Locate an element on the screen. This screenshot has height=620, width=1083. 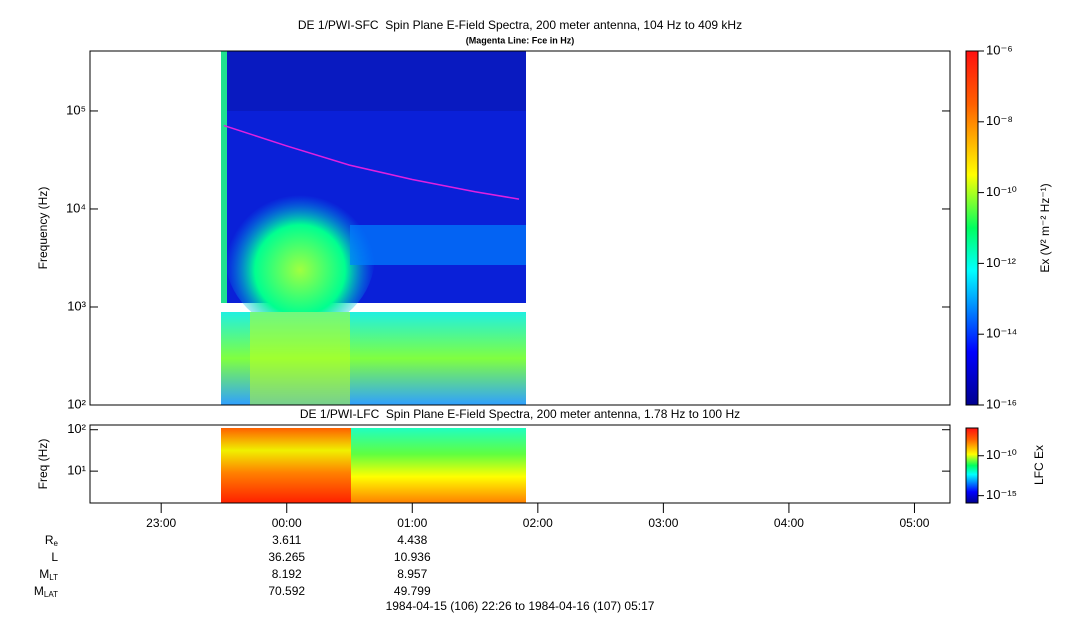
x-tick-label: 05:00 is located at coordinates (914, 523).